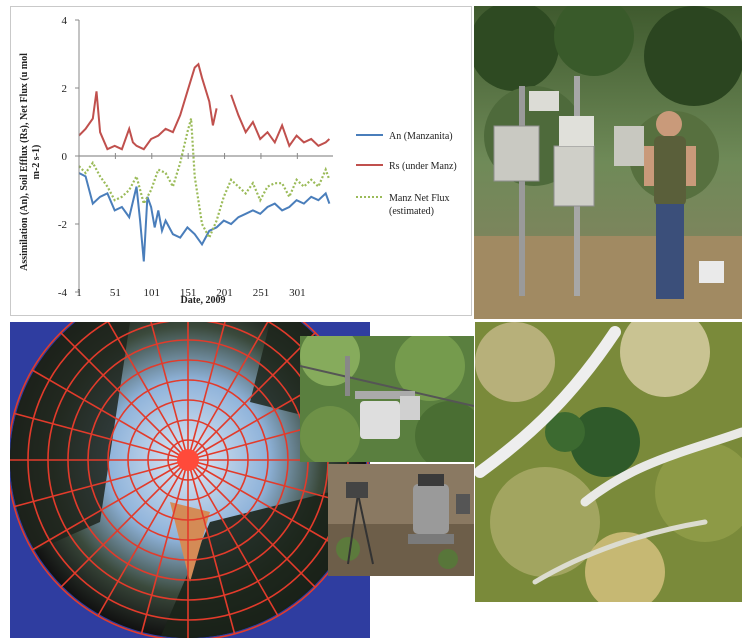  What do you see at coordinates (188, 293) in the screenshot?
I see `x-tick-label: 151` at bounding box center [188, 293].